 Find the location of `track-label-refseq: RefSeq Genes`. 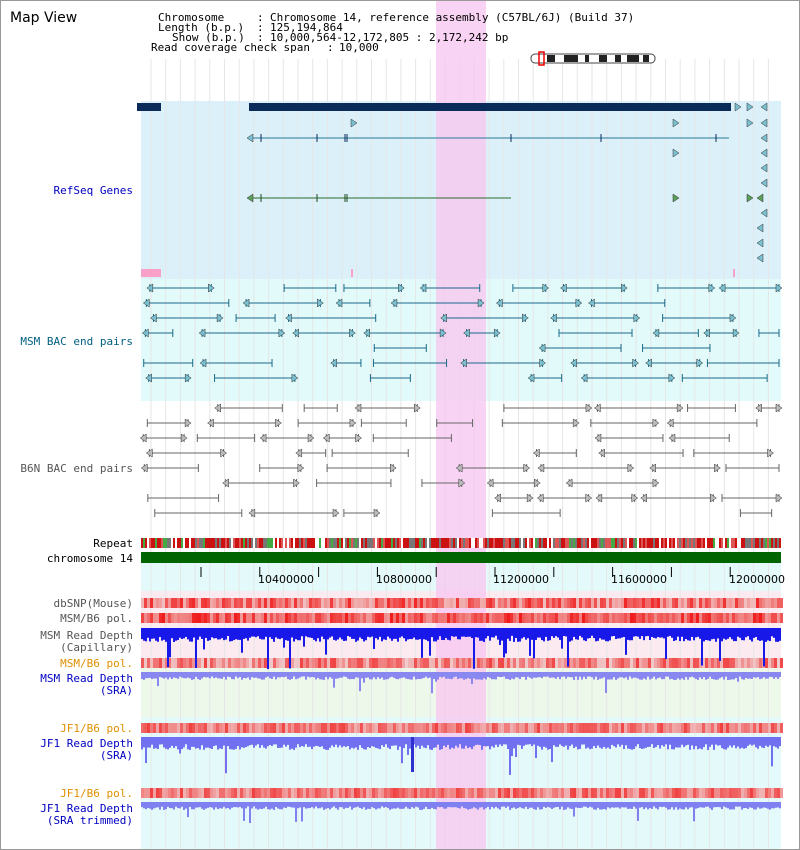

track-label-refseq: RefSeq Genes is located at coordinates (93, 190).